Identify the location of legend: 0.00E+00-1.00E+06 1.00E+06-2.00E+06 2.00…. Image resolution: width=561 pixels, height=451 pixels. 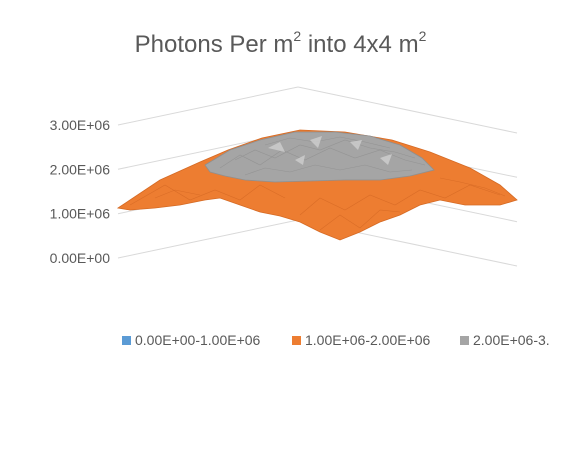
(336, 340).